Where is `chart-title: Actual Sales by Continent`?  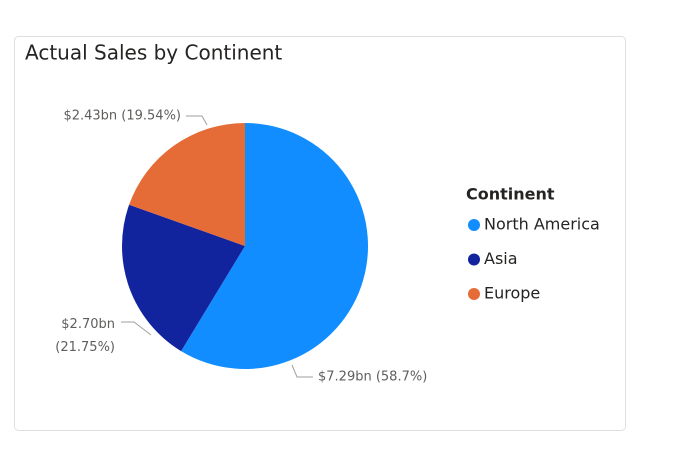 chart-title: Actual Sales by Continent is located at coordinates (153, 53).